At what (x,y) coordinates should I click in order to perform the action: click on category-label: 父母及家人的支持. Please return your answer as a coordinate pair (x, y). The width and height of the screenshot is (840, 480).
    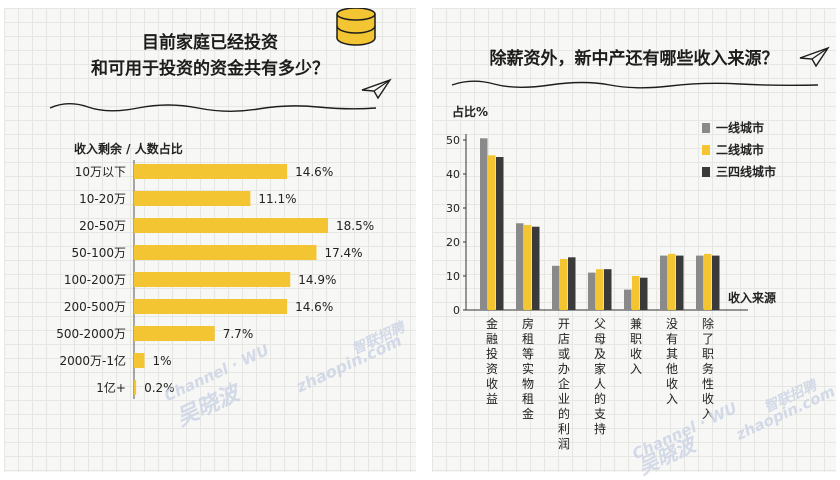
    Looking at the image, I should click on (600, 376).